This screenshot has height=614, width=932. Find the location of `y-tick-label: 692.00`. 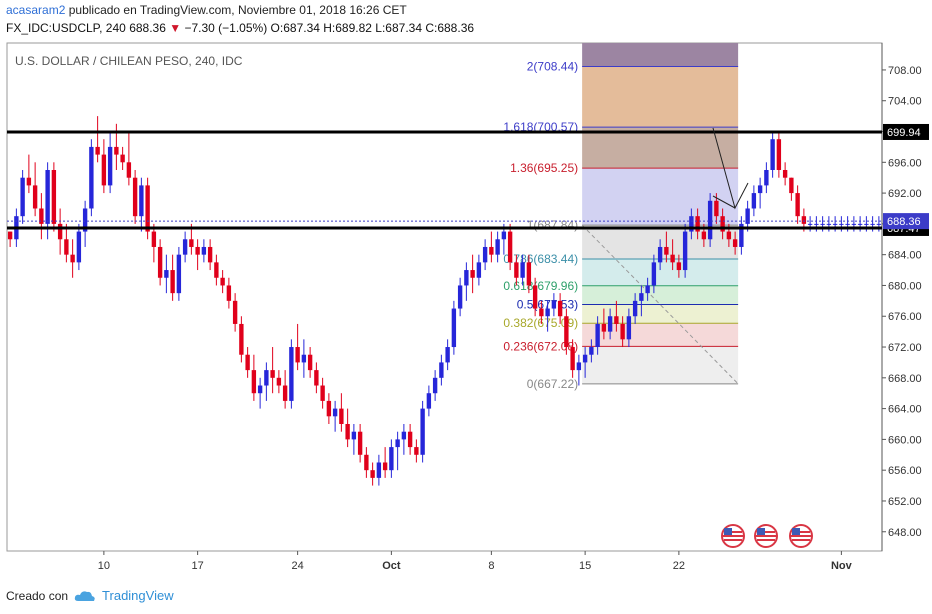

y-tick-label: 692.00 is located at coordinates (905, 194).